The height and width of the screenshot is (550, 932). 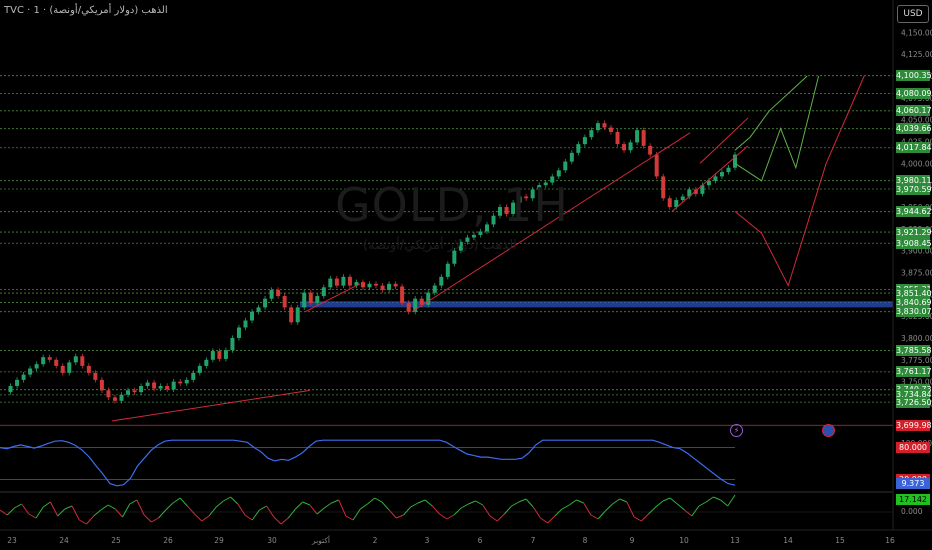 What do you see at coordinates (914, 232) in the screenshot?
I see `price-level-tag: 3,921.294` at bounding box center [914, 232].